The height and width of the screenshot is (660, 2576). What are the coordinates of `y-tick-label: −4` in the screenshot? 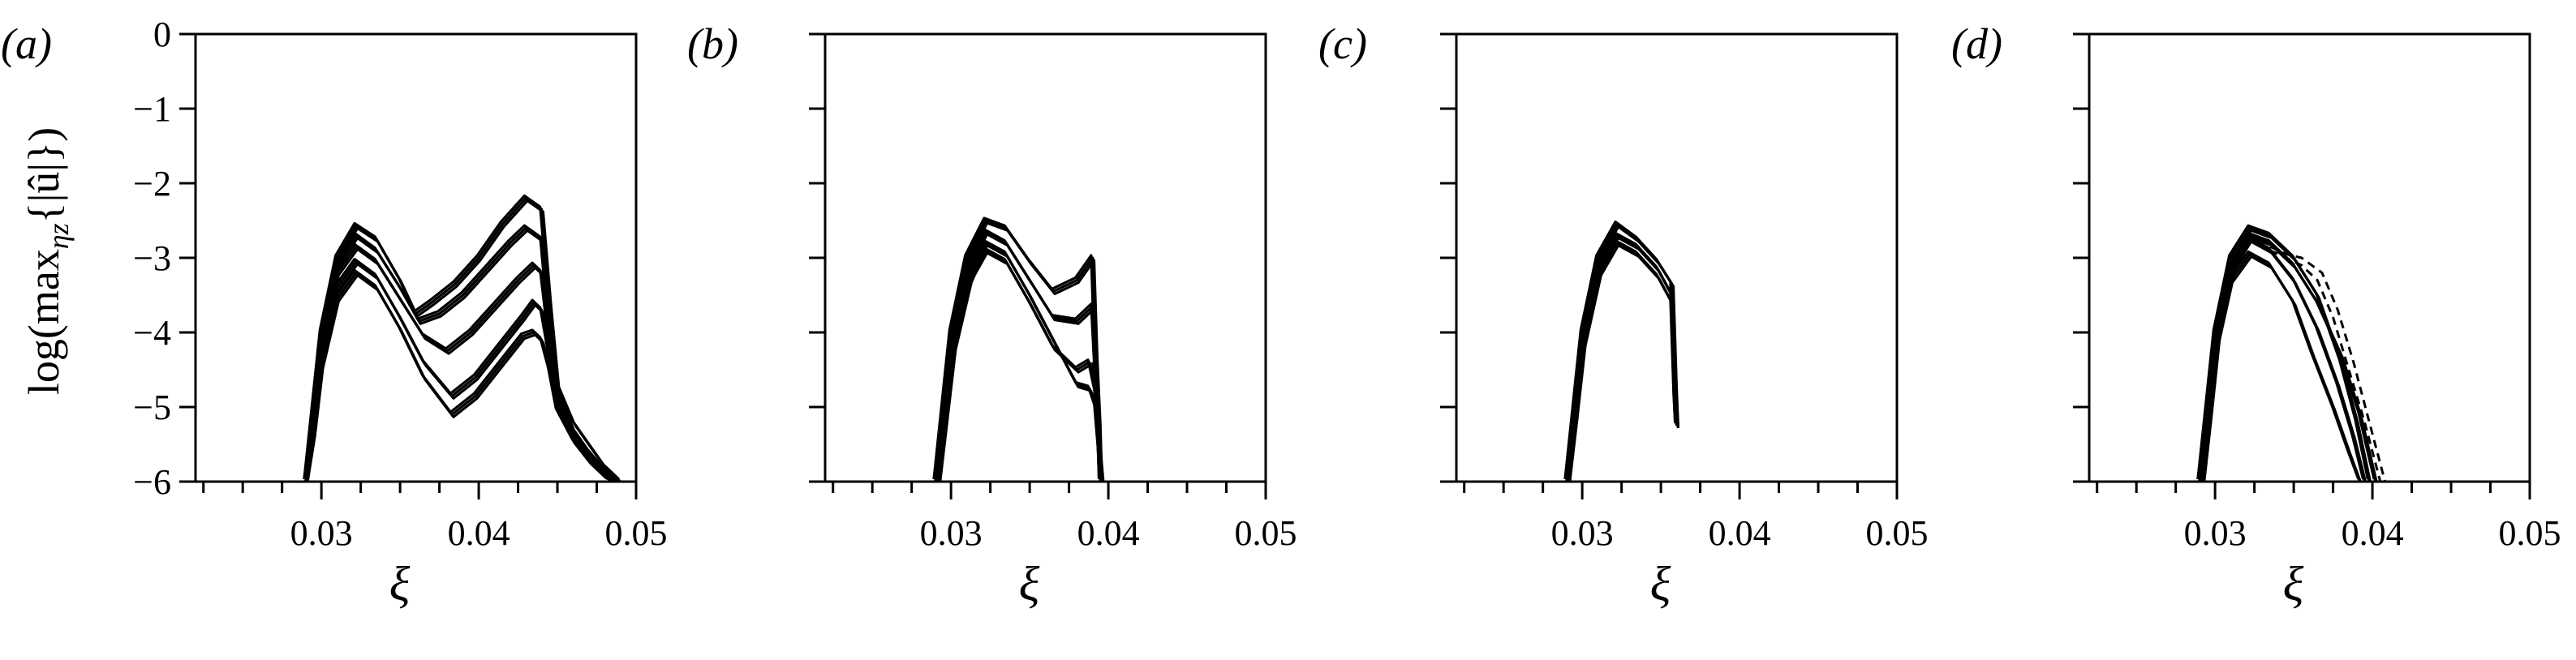 It's located at (152, 333).